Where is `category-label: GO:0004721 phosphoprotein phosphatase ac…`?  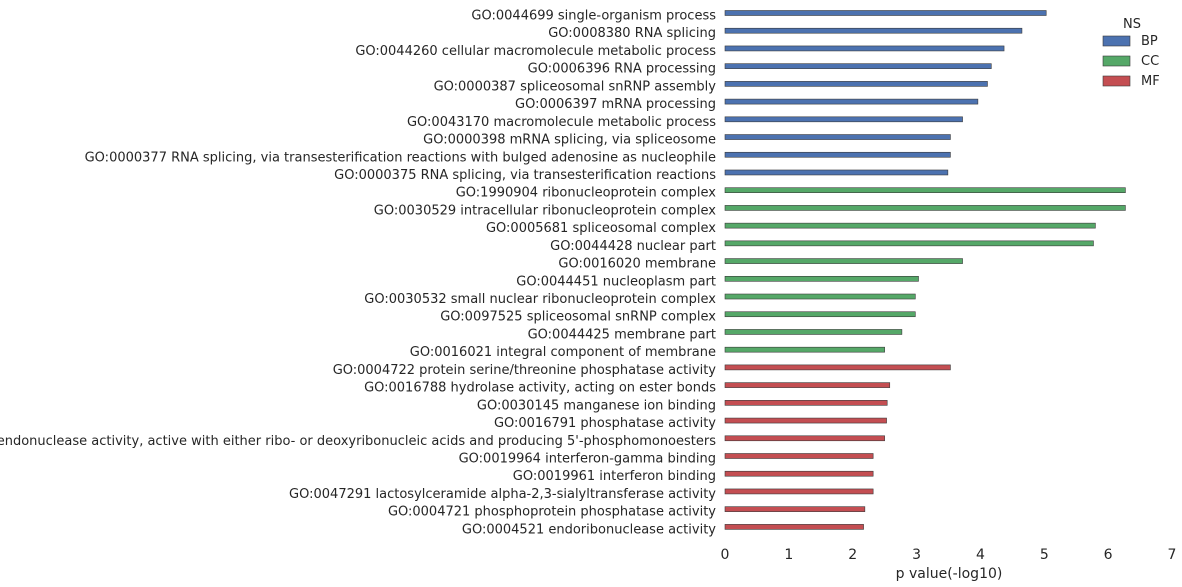
category-label: GO:0004721 phosphoprotein phosphatase ac… is located at coordinates (552, 512).